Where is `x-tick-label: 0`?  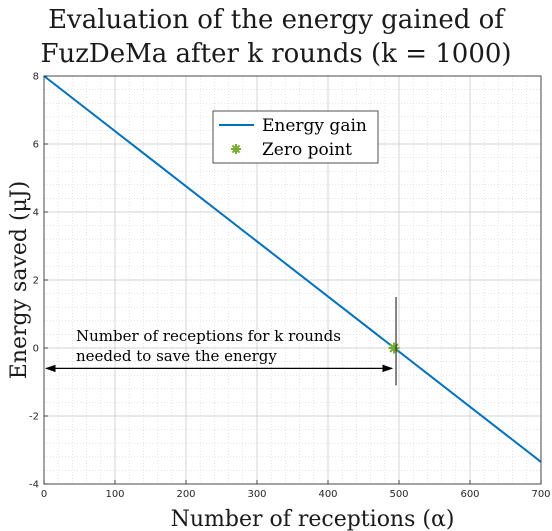
x-tick-label: 0 is located at coordinates (44, 494).